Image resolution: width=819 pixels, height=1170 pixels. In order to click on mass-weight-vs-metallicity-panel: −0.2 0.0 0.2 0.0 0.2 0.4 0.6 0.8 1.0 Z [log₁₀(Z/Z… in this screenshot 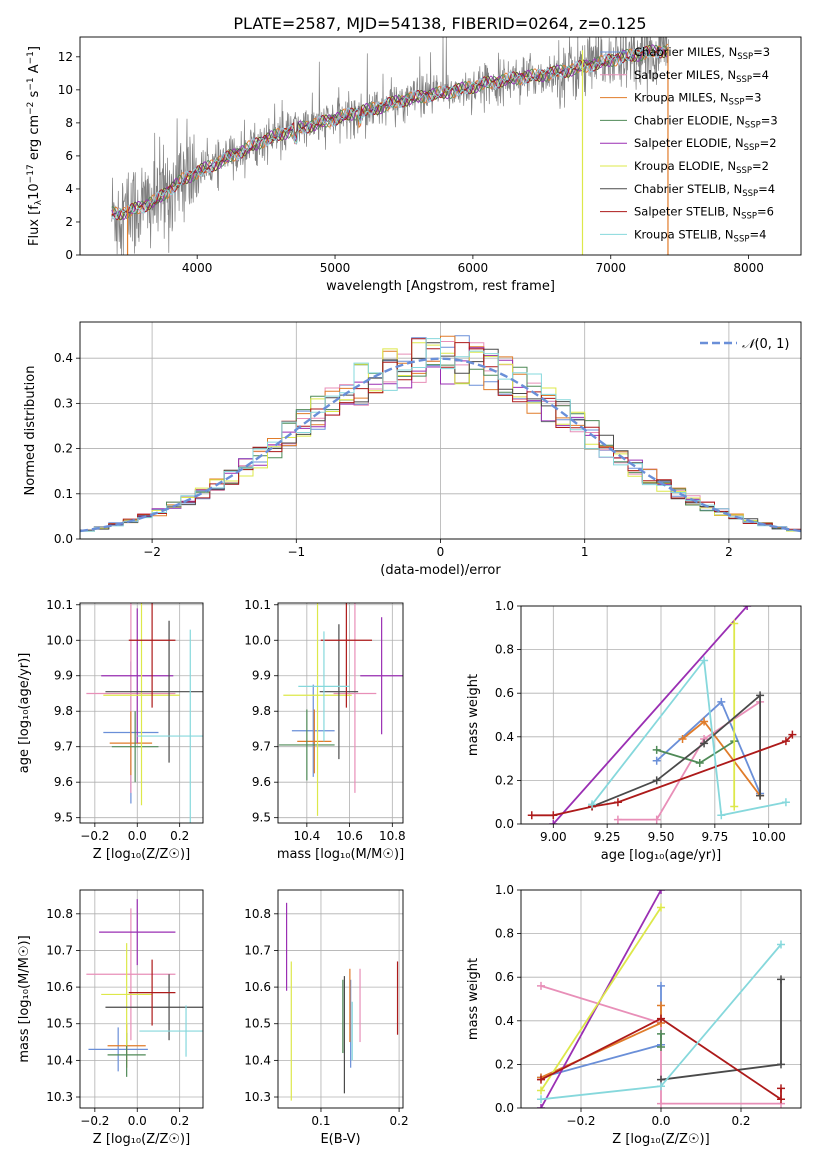, I will do `click(634, 1015)`.